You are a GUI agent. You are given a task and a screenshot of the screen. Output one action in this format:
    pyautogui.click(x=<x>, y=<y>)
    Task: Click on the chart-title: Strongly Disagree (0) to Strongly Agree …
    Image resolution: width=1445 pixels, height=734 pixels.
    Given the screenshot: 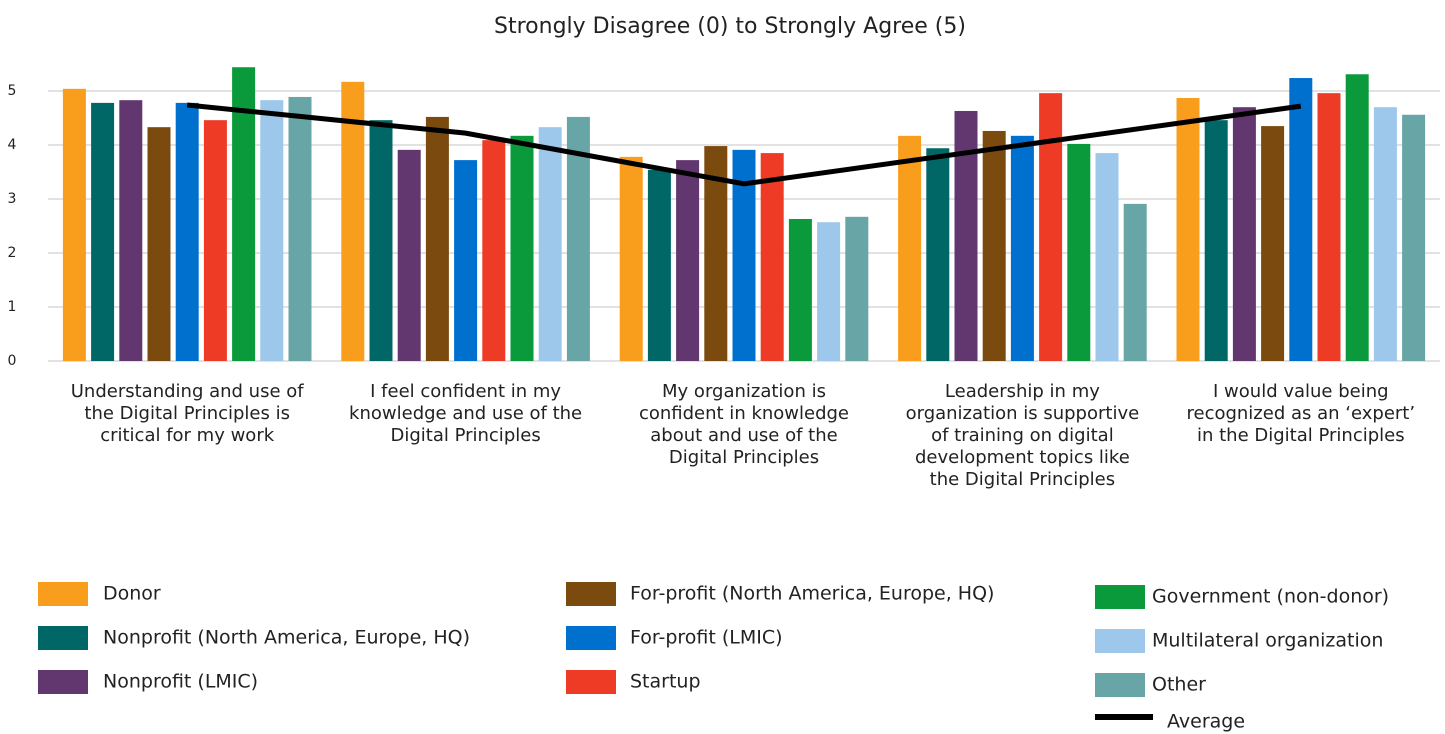 What is the action you would take?
    pyautogui.click(x=730, y=26)
    